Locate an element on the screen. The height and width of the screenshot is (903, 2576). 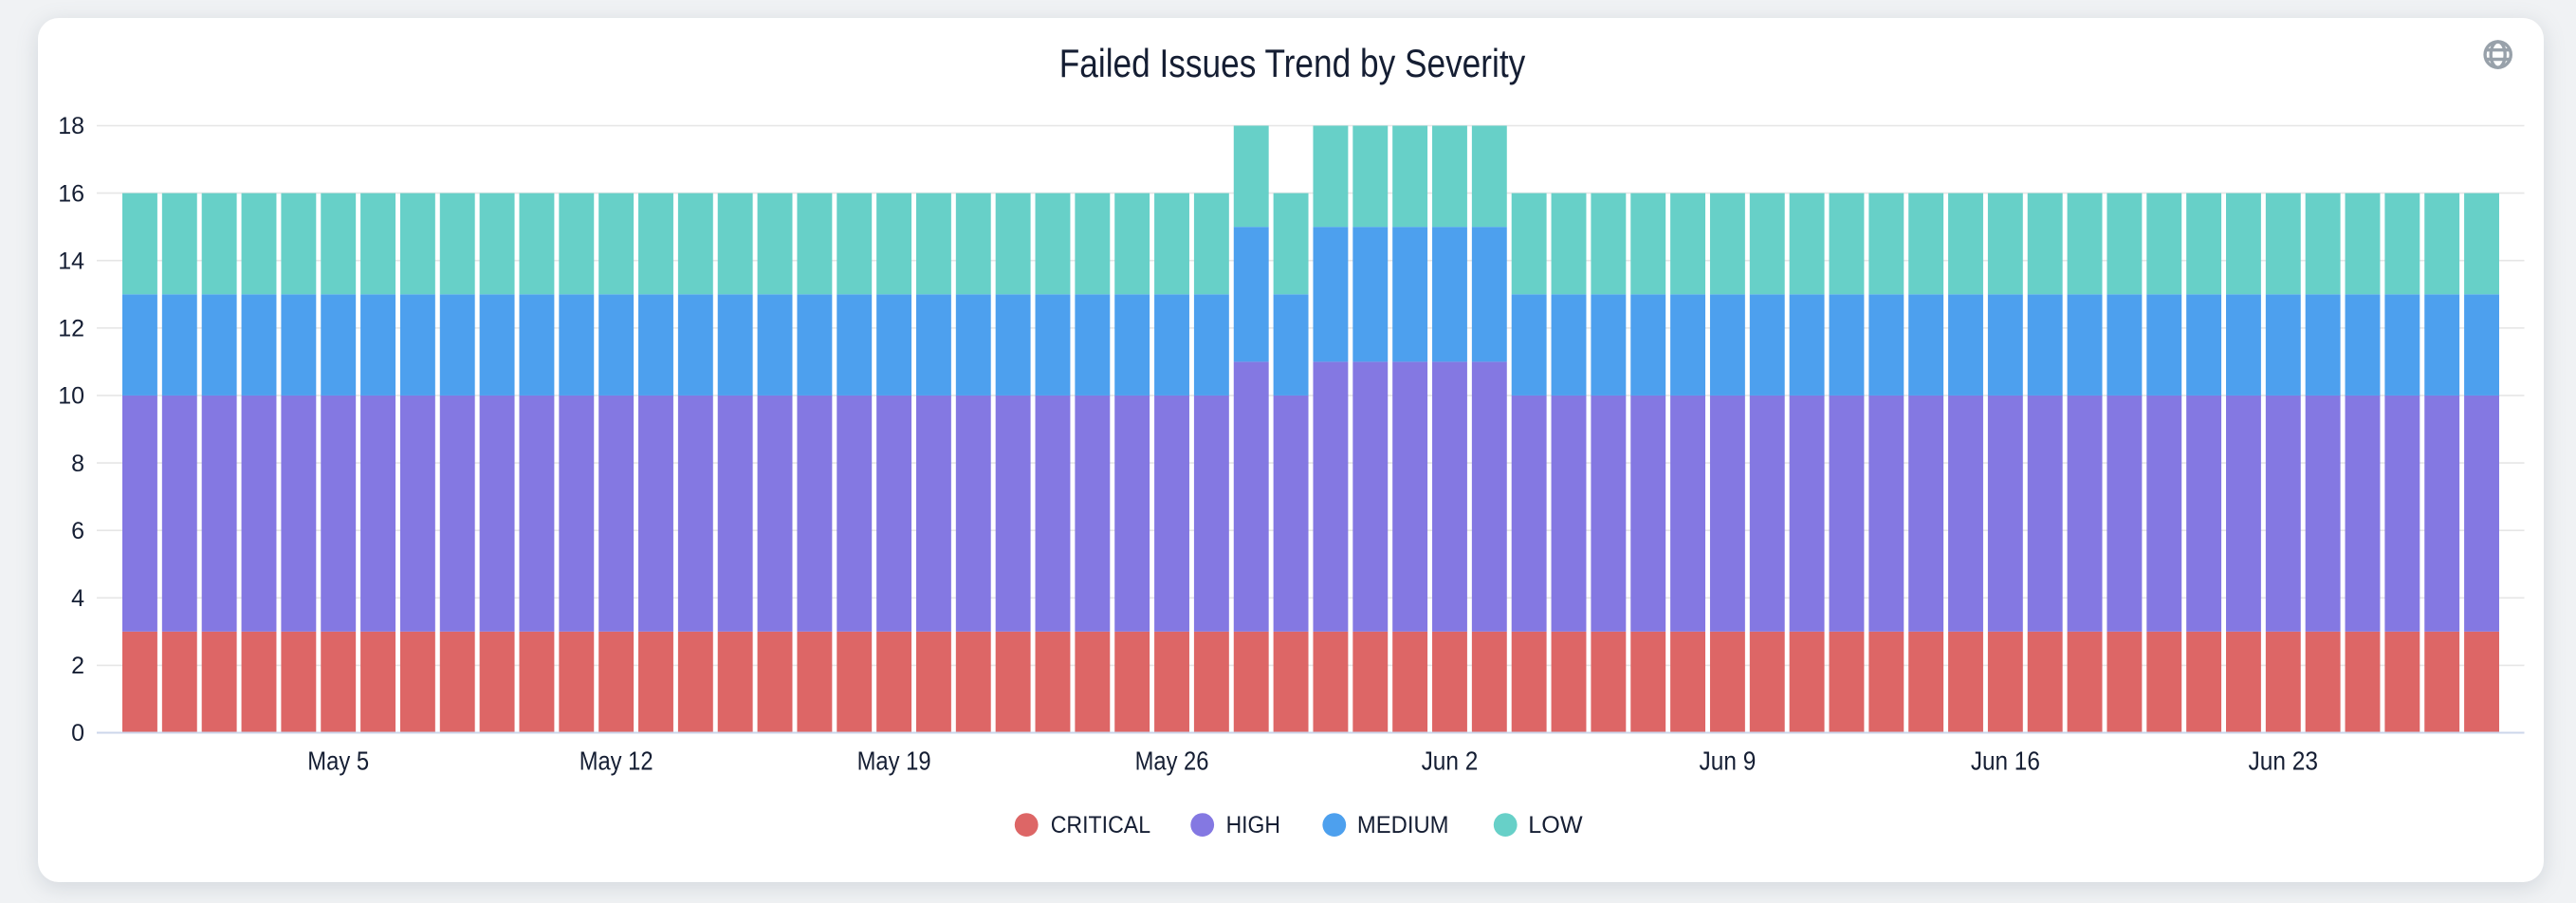
svg-text: MEDIUM is located at coordinates (1403, 825).